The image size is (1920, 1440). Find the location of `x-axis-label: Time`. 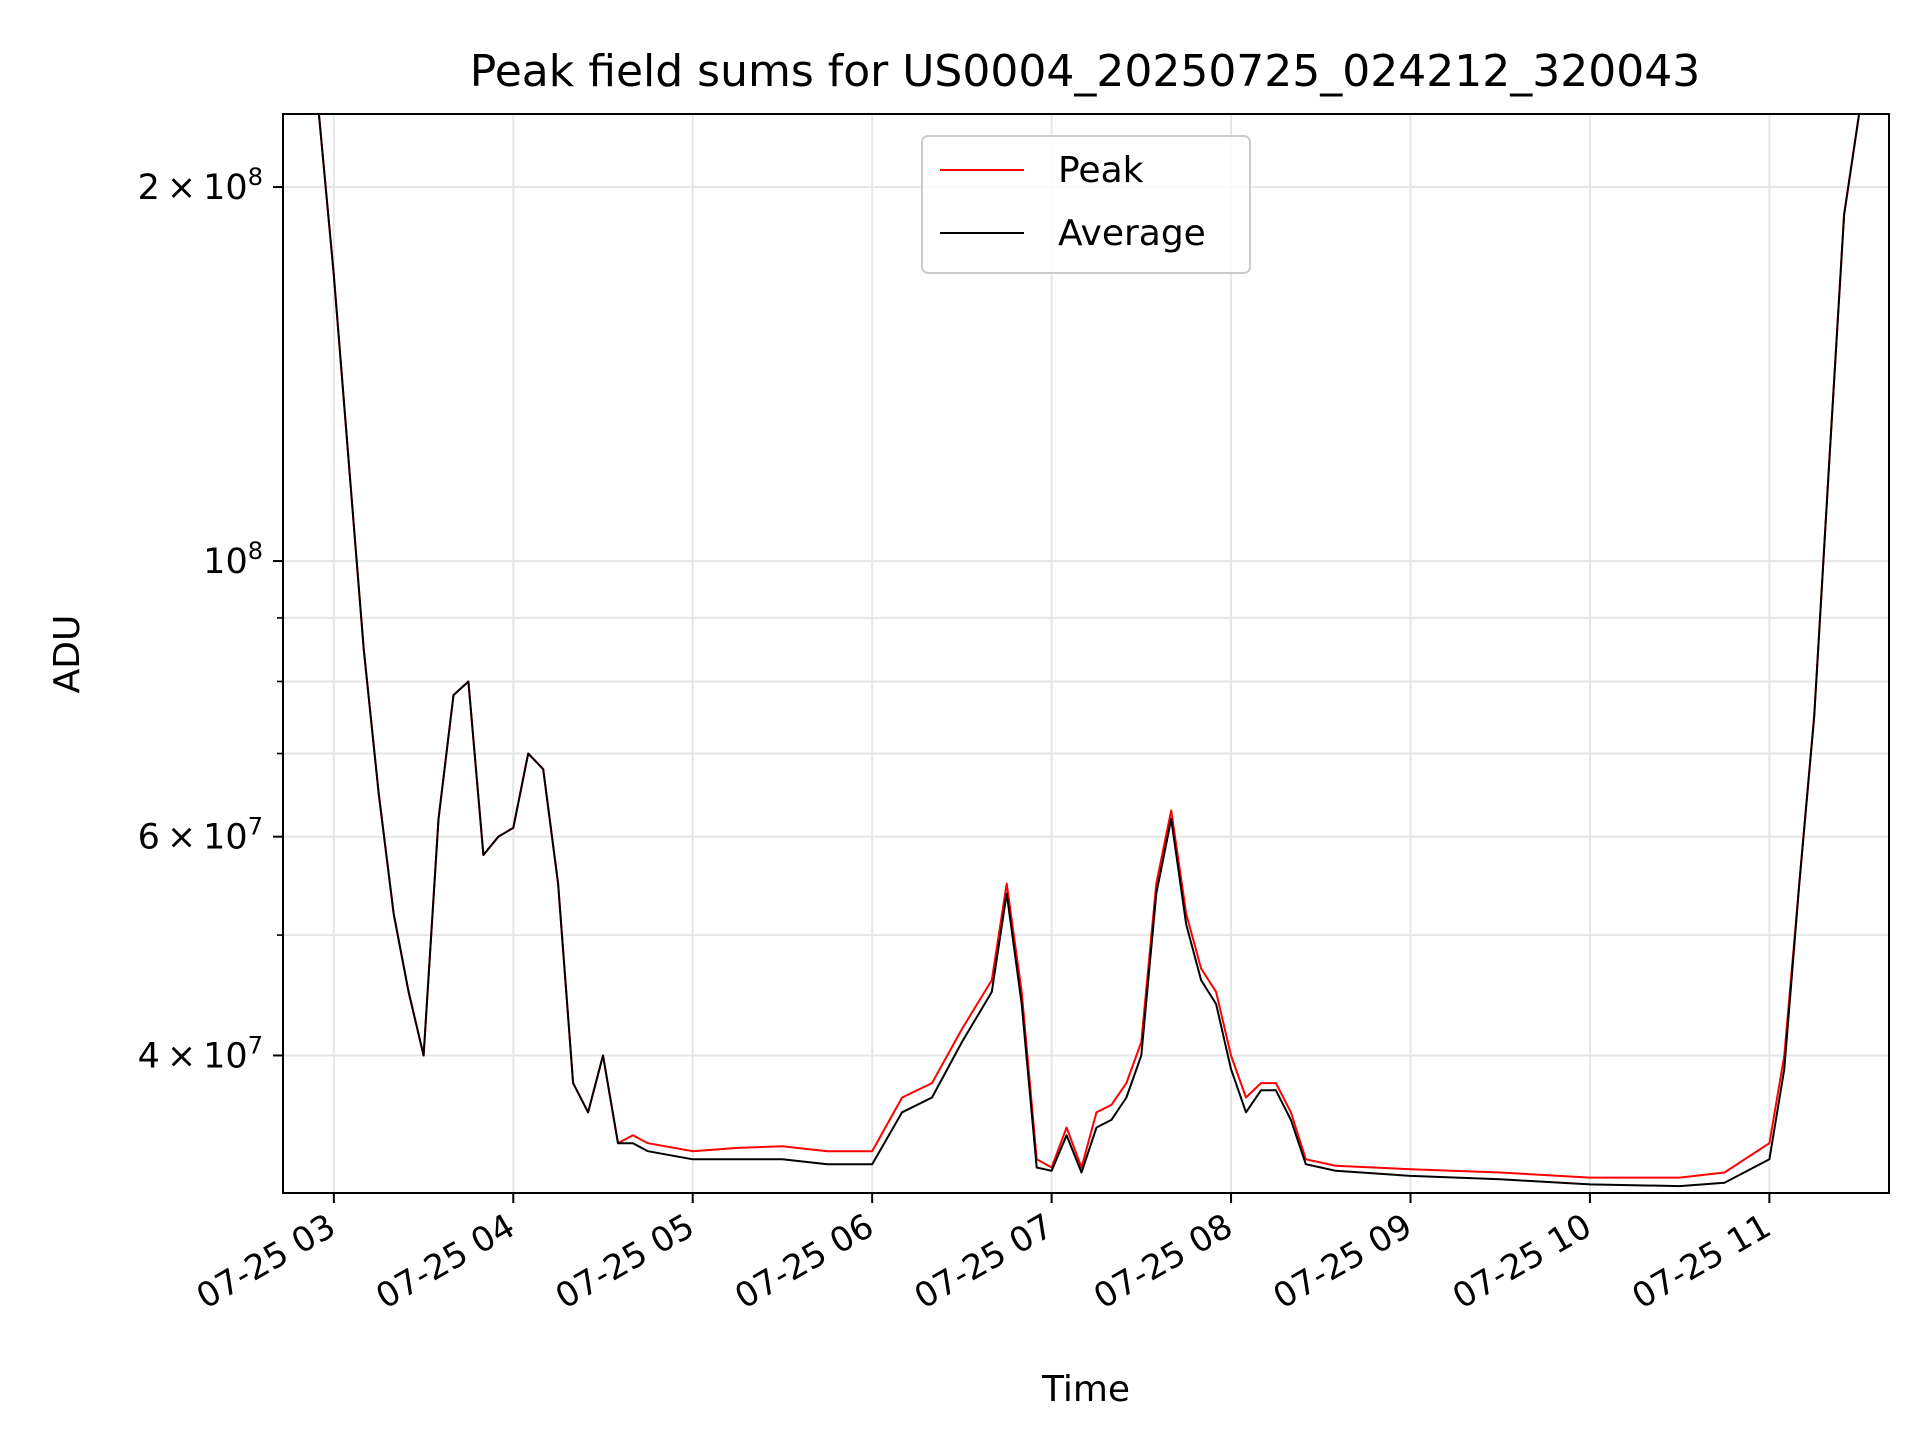

x-axis-label: Time is located at coordinates (1085, 1389).